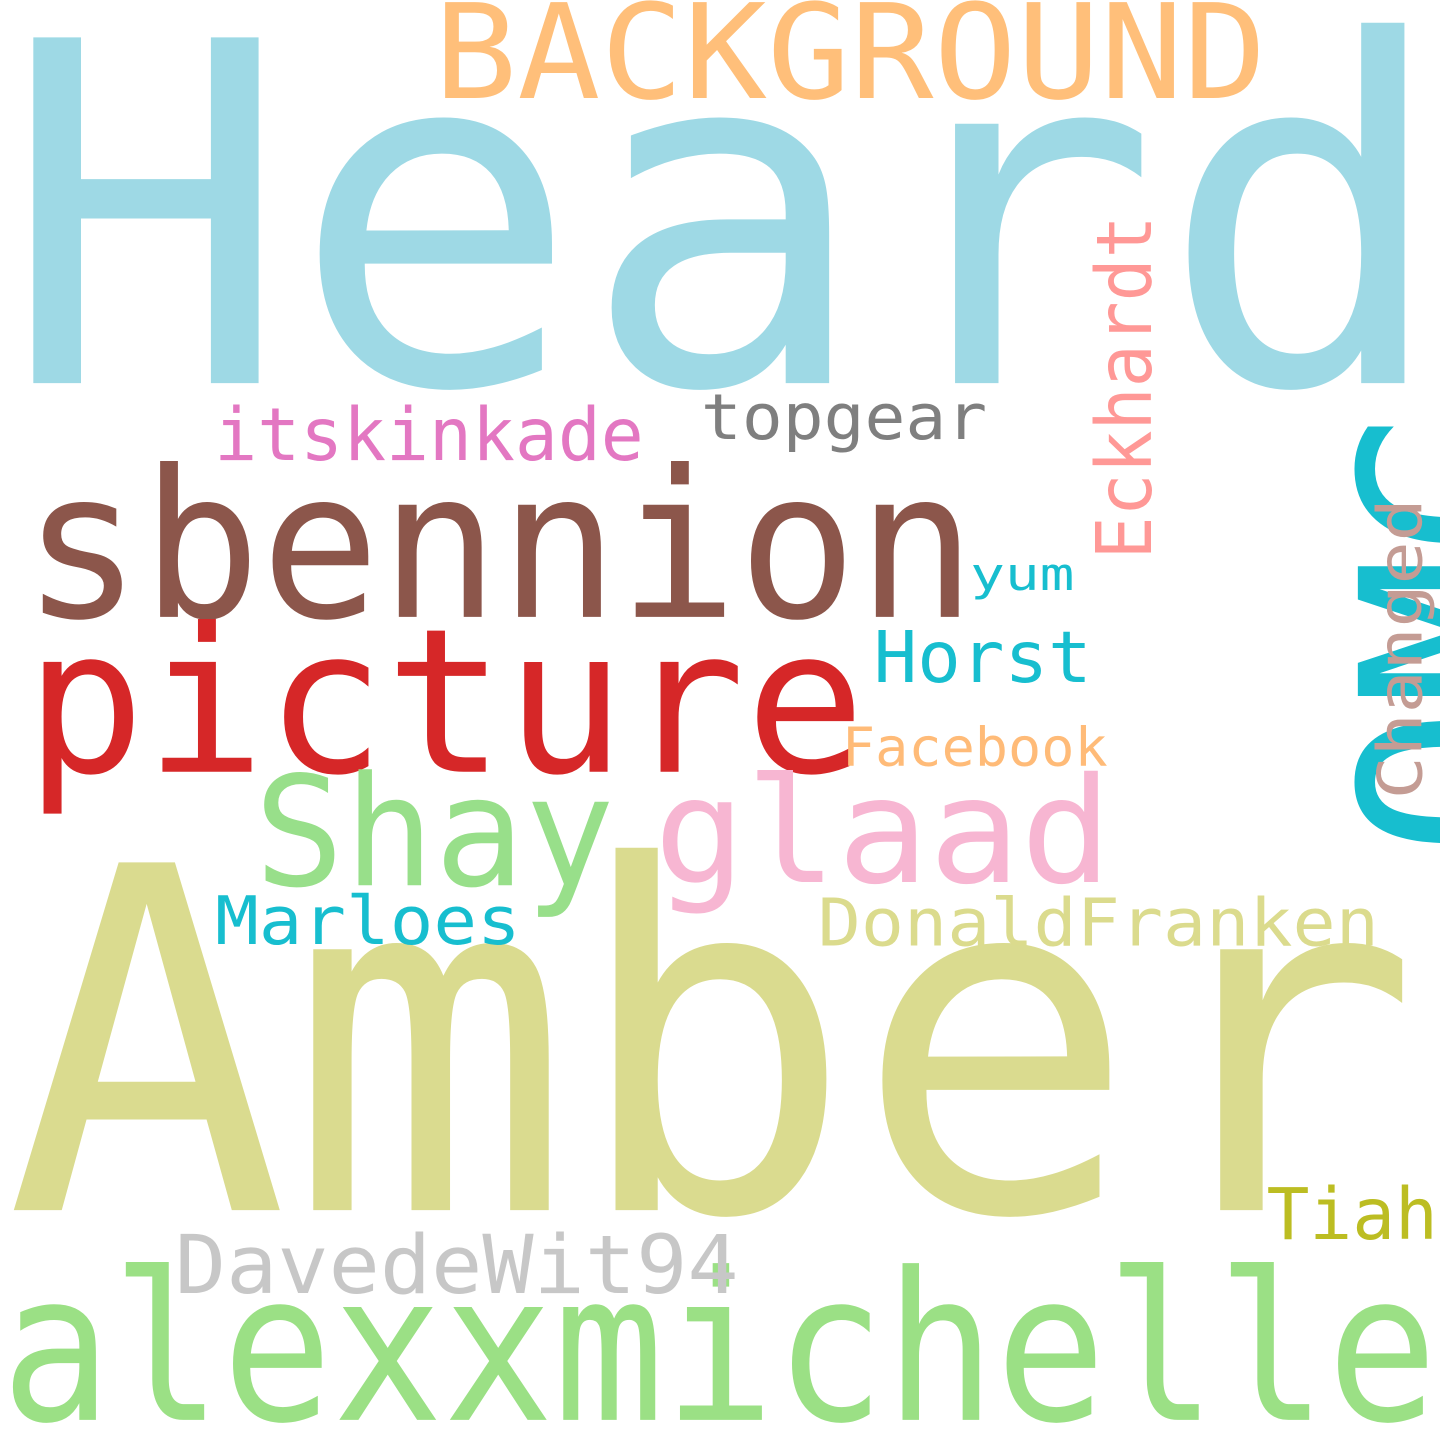  Describe the element at coordinates (429, 435) in the screenshot. I see `word-itskinkade: itskinkade` at that location.